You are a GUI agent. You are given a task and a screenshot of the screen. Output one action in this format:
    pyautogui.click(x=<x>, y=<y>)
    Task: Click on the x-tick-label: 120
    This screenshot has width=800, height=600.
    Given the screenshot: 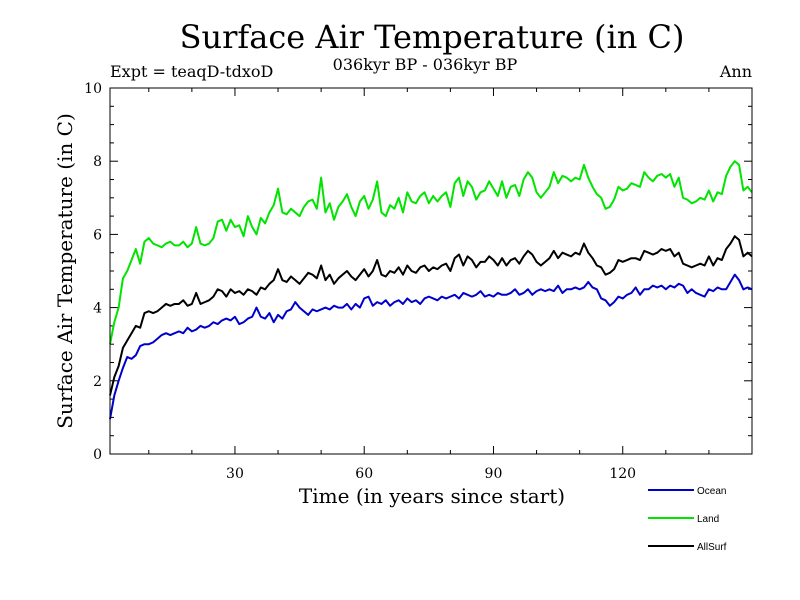 What is the action you would take?
    pyautogui.click(x=622, y=474)
    